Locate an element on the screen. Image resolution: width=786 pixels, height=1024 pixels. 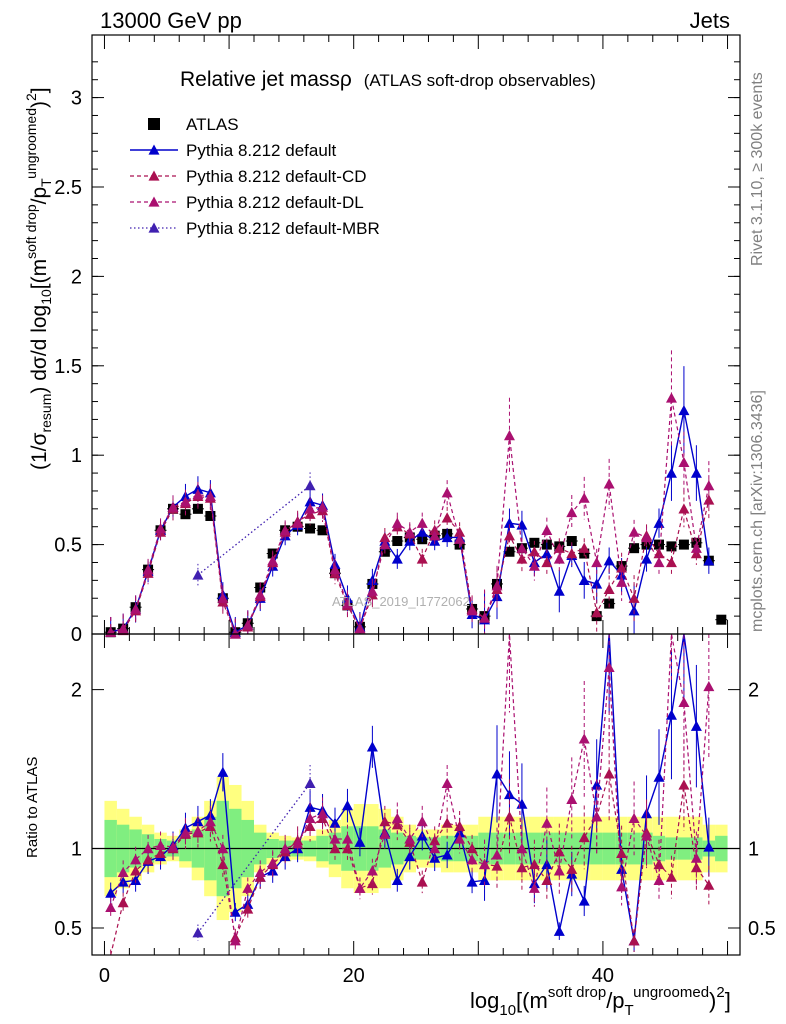
legend-marker-dl is located at coordinates (154, 201).